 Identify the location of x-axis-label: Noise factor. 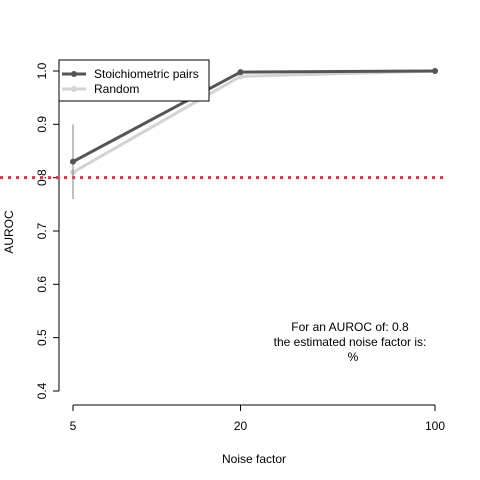
(254, 459).